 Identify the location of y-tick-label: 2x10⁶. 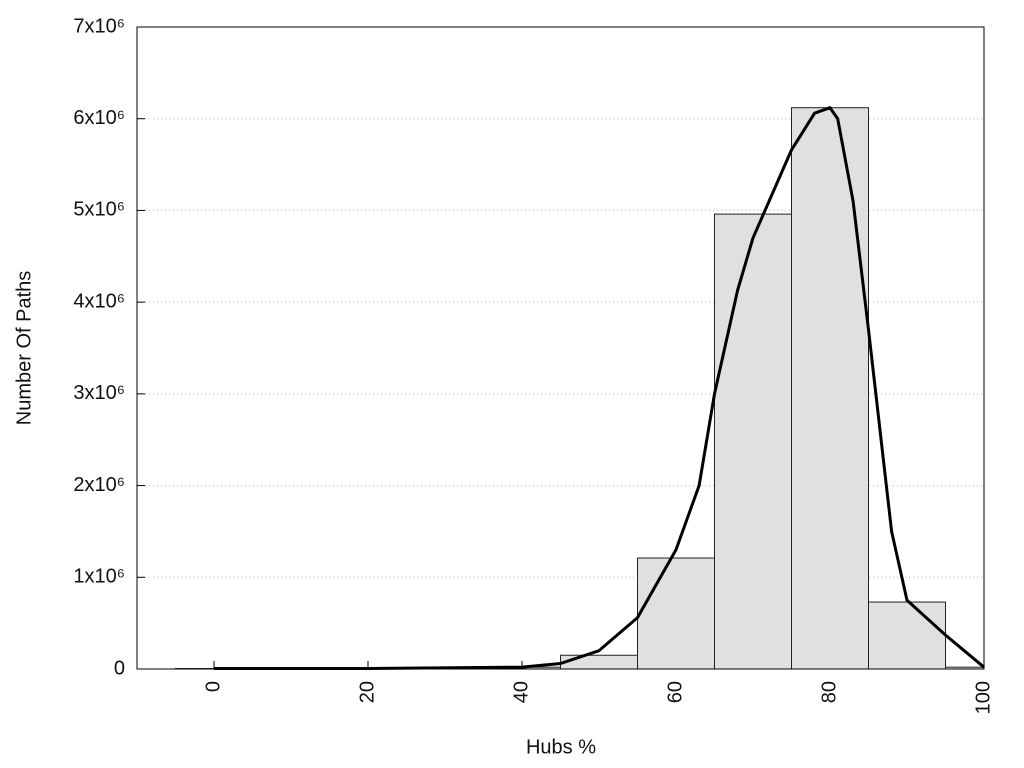
(99, 485).